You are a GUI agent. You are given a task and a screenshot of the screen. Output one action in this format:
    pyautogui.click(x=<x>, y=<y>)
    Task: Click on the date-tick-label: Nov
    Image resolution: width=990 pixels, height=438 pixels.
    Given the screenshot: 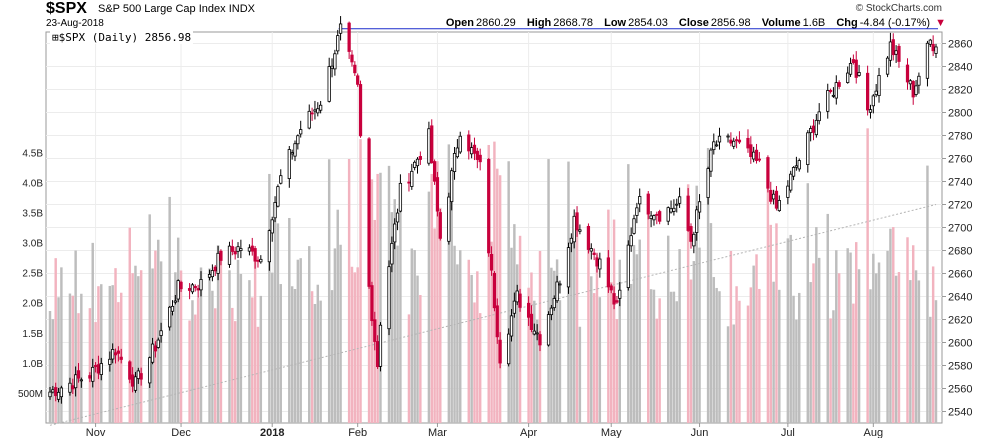 What is the action you would take?
    pyautogui.click(x=96, y=432)
    